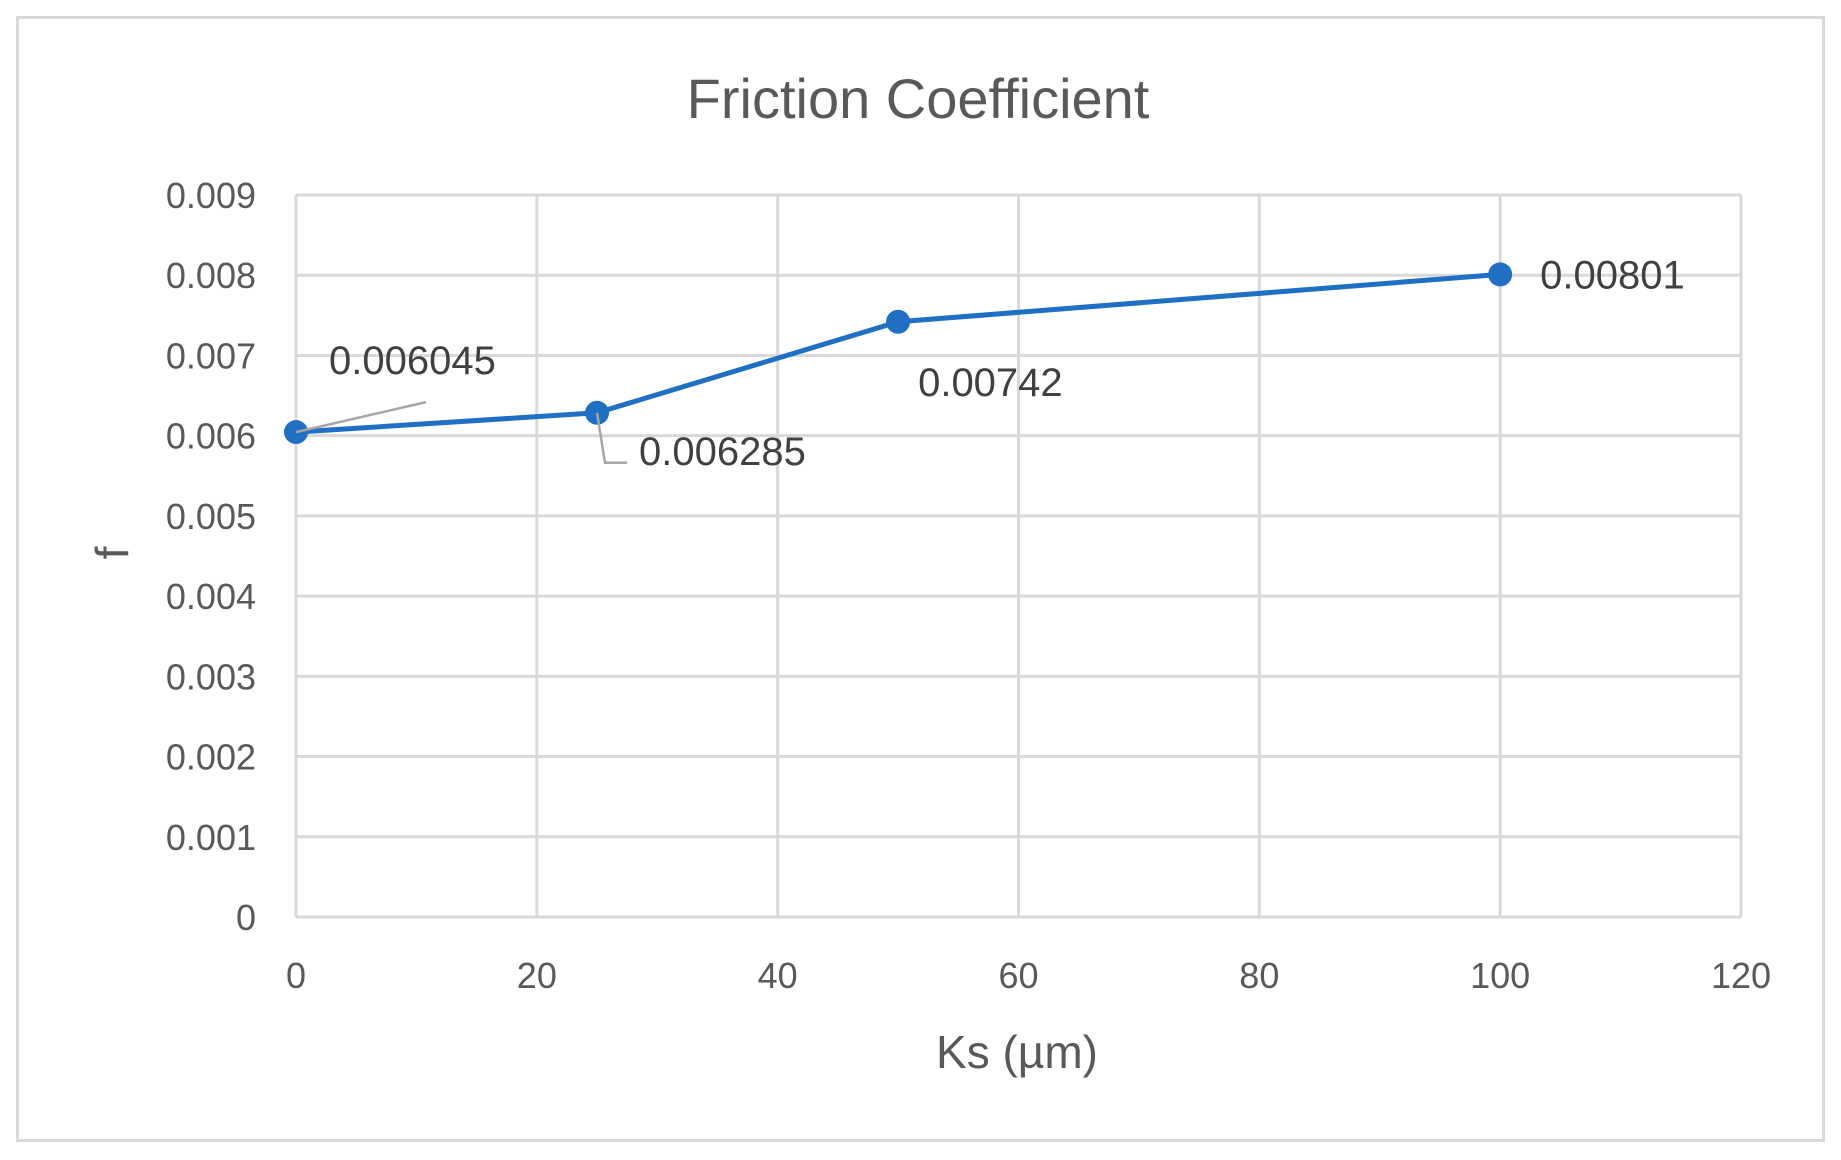 This screenshot has height=1160, width=1841. What do you see at coordinates (211, 676) in the screenshot?
I see `y-tick-label: 0.003` at bounding box center [211, 676].